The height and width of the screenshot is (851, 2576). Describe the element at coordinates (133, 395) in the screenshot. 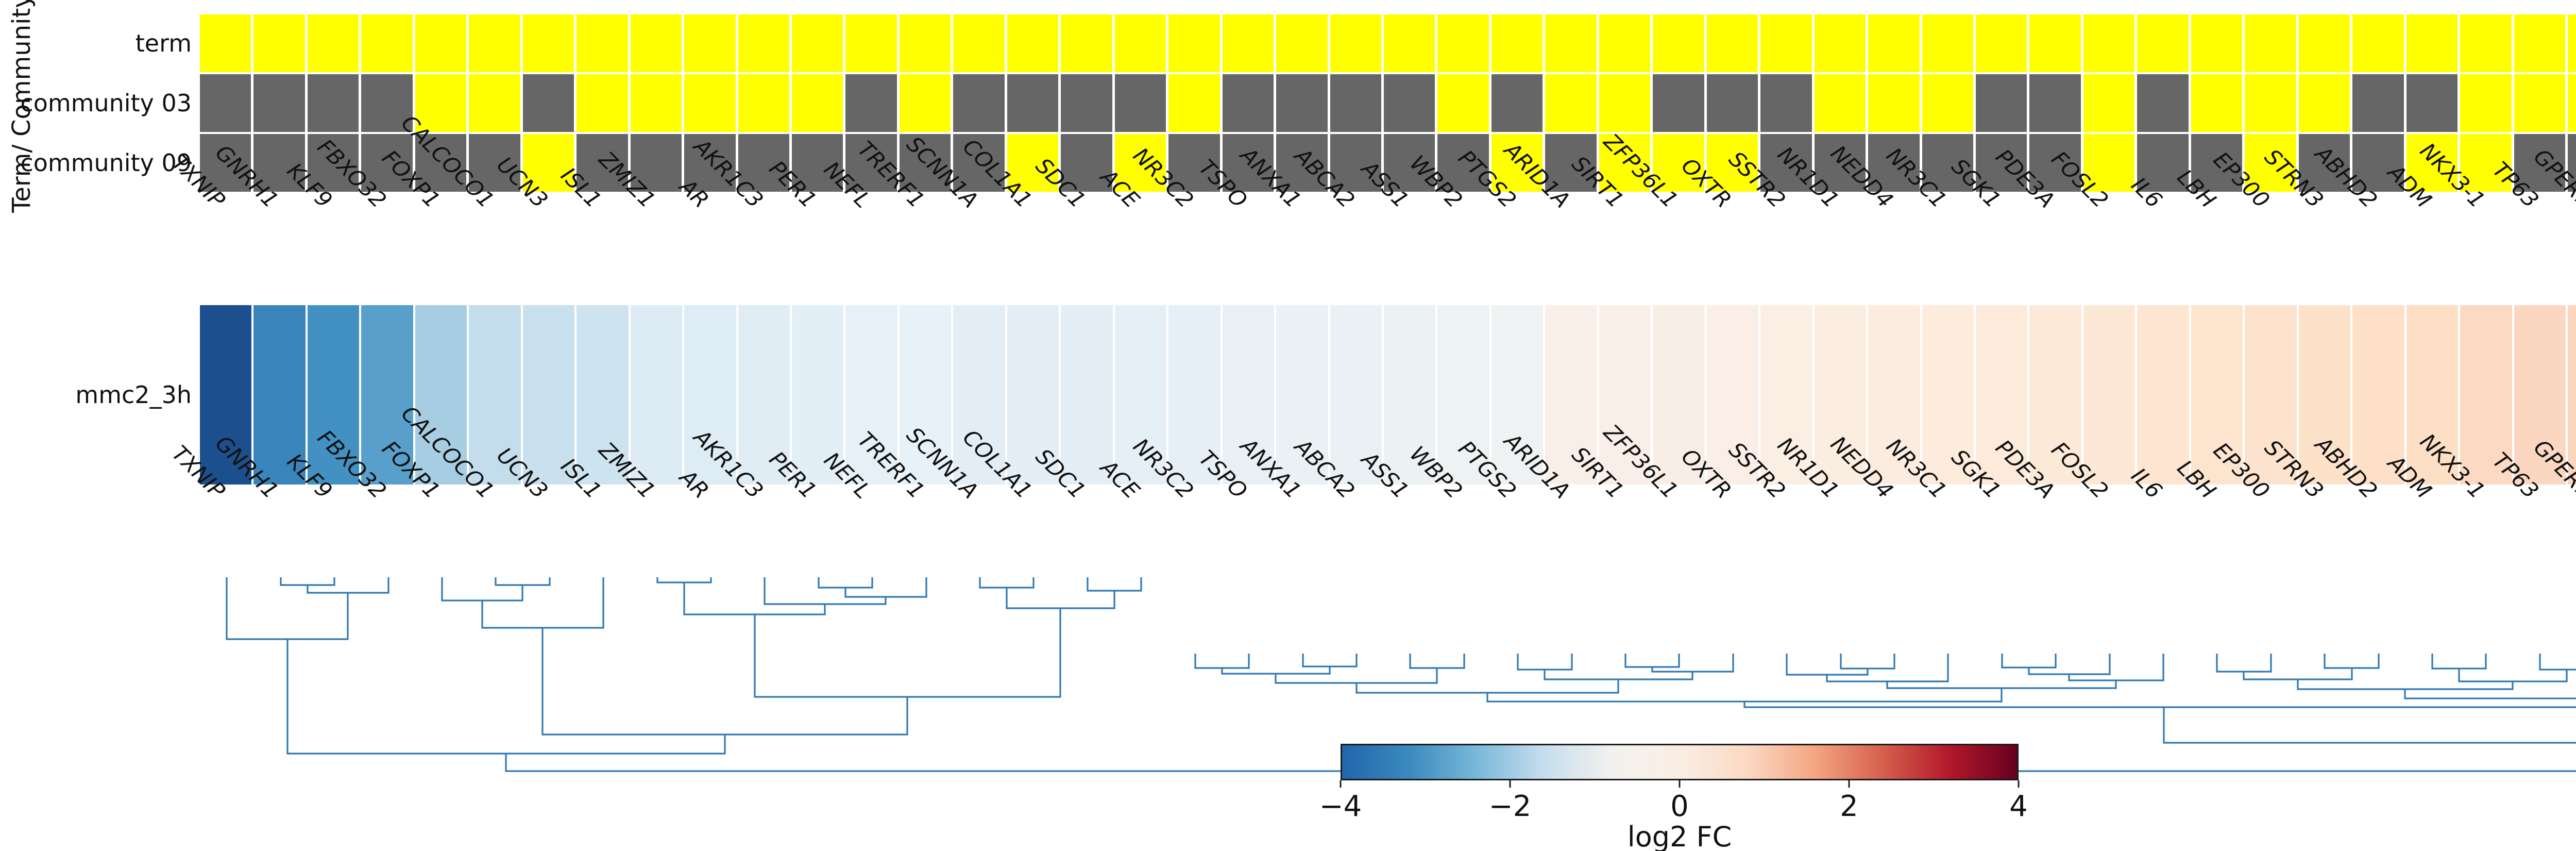

I see `expression-row-label: mmc2_3h` at that location.